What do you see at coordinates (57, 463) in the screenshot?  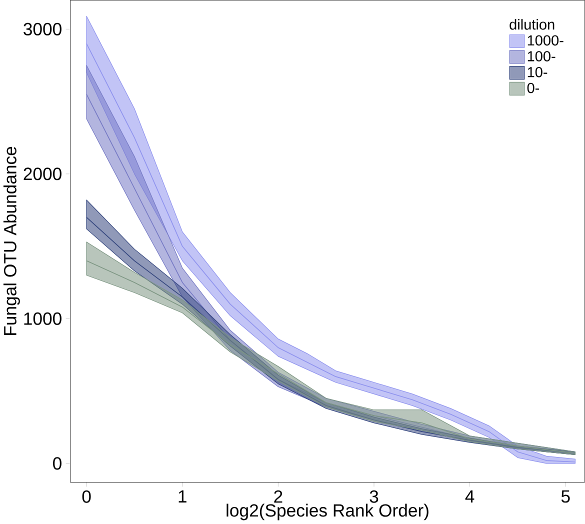 I see `y-tick-label: 0` at bounding box center [57, 463].